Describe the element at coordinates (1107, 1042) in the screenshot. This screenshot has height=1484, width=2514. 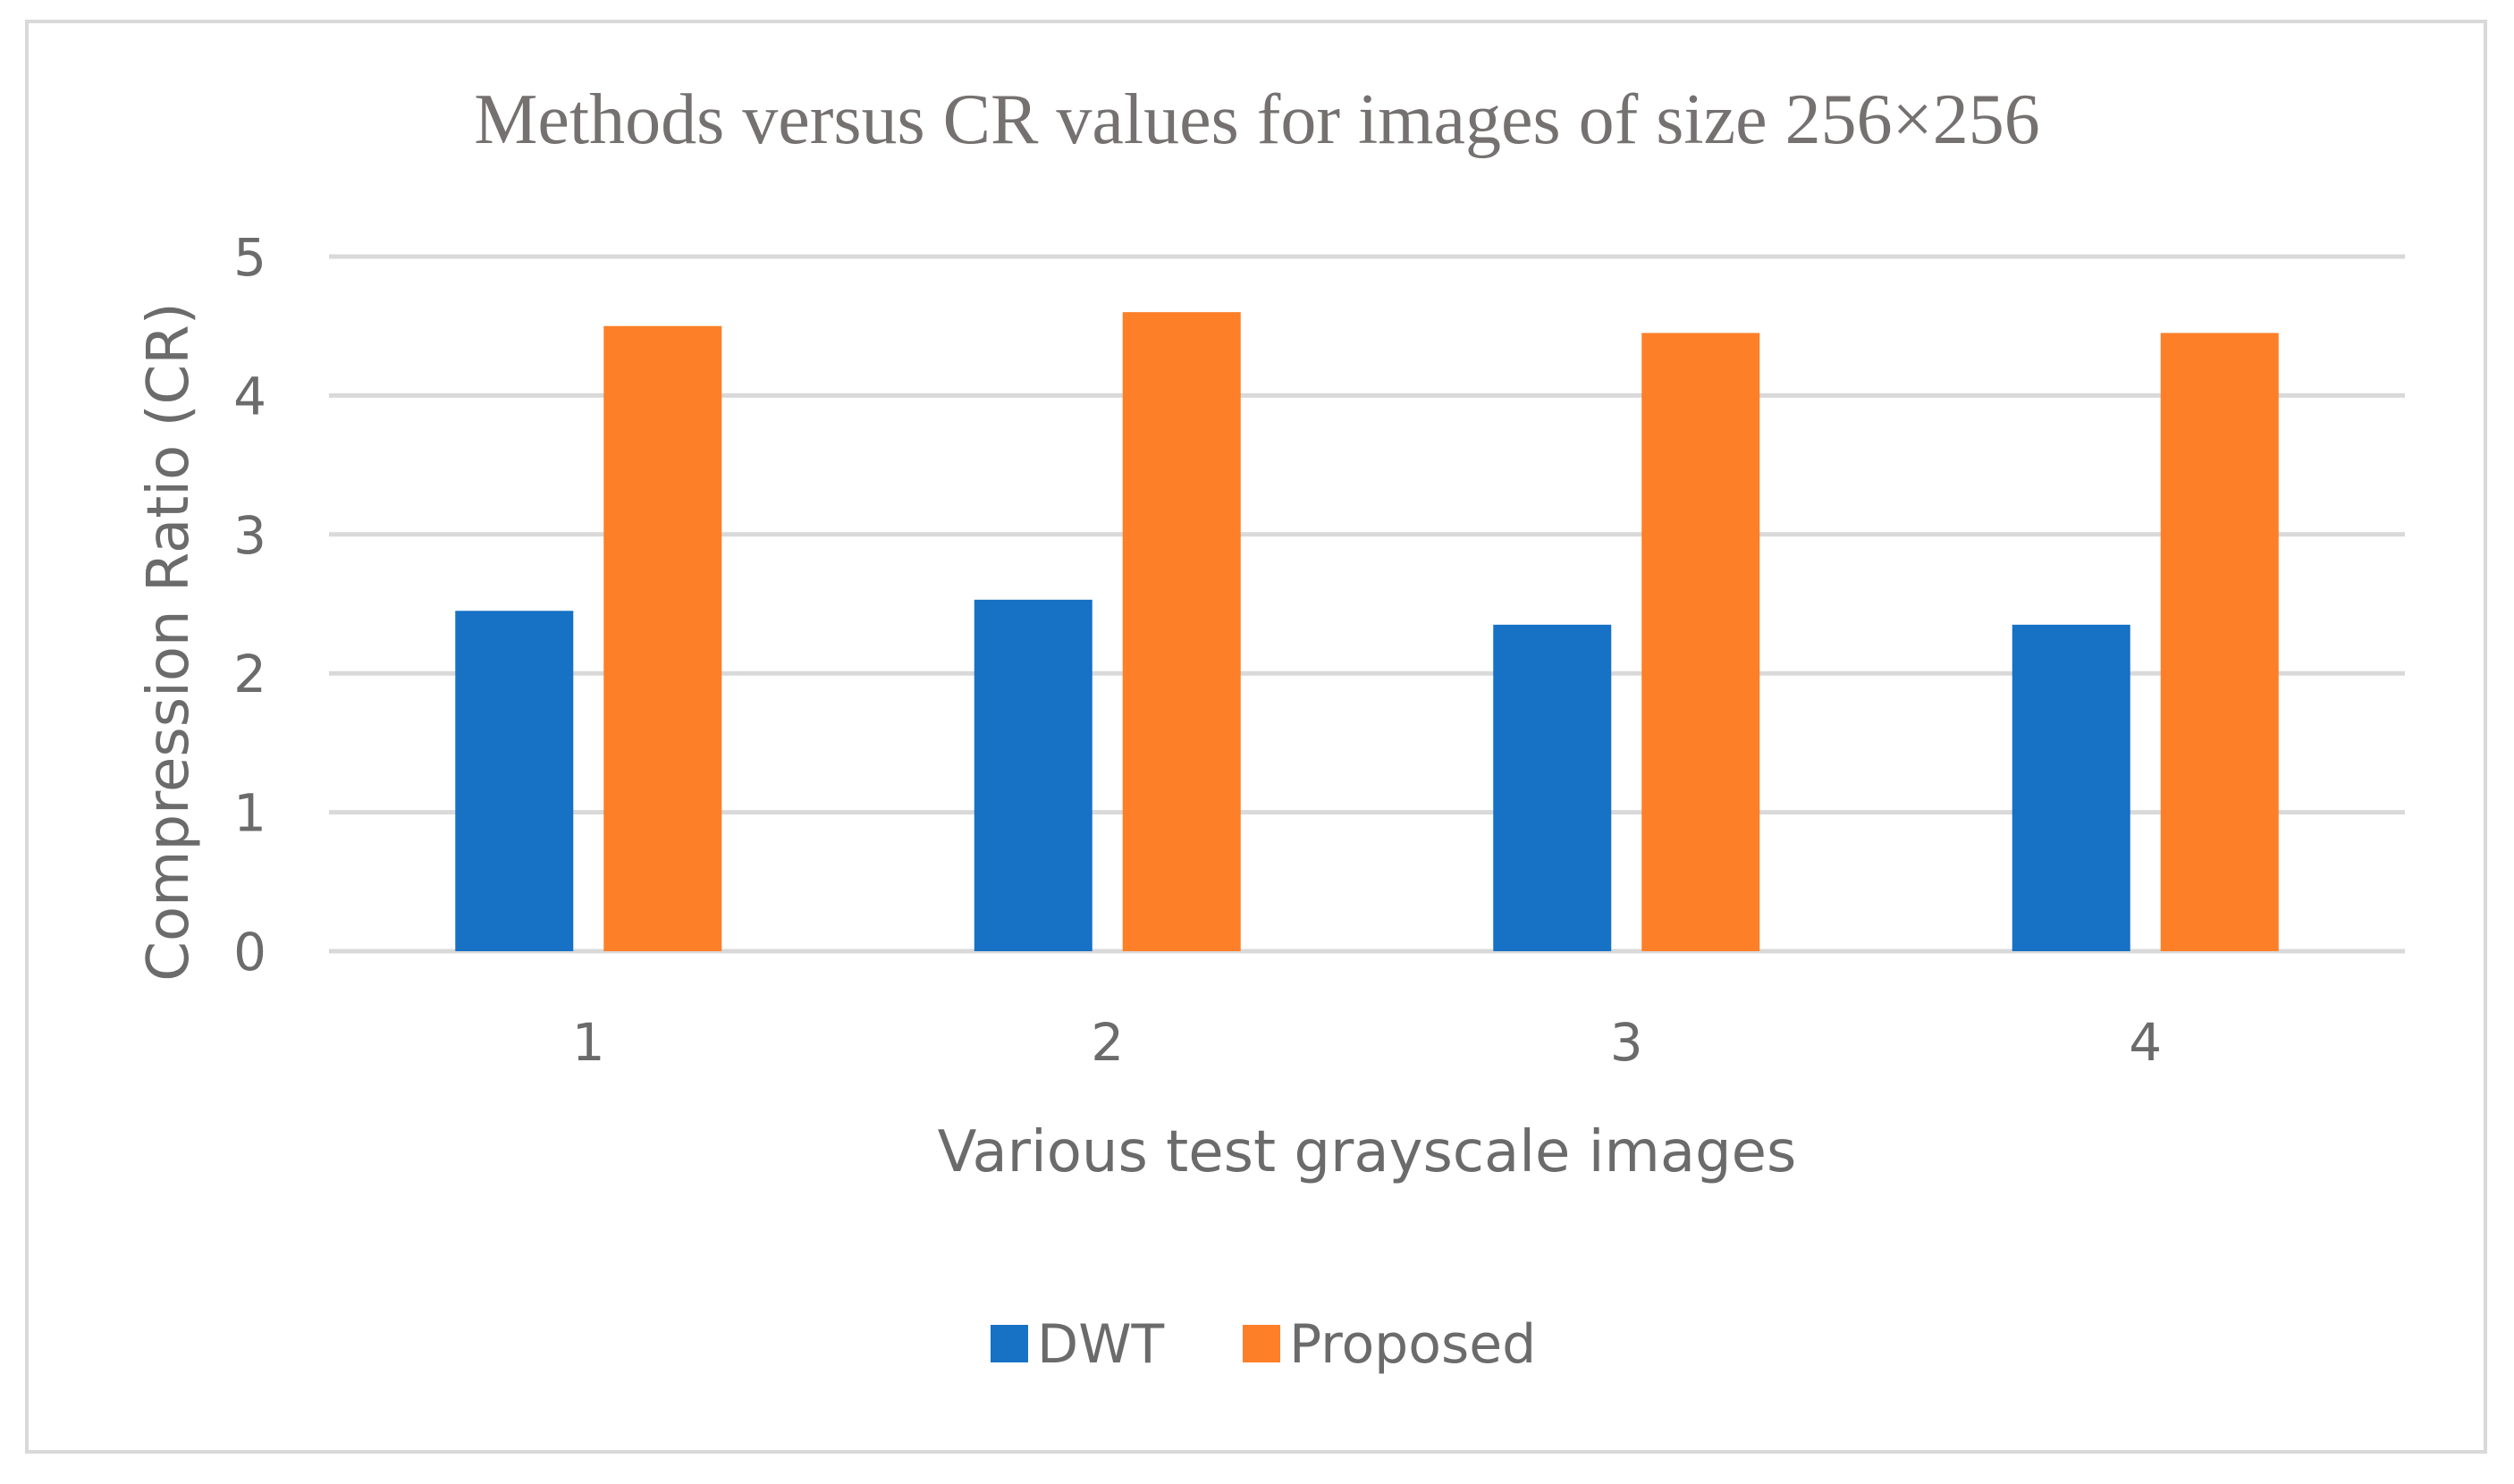
I see `x-tick-label: 2` at that location.